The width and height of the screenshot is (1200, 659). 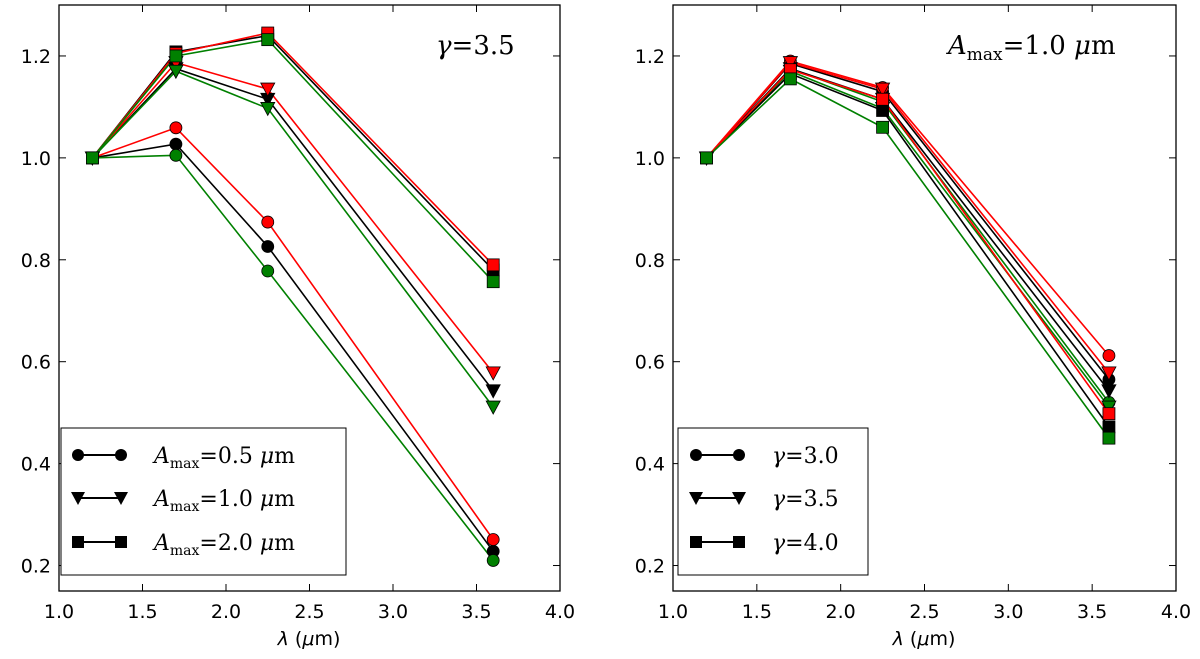 What do you see at coordinates (36, 57) in the screenshot?
I see `left-y-tick-label: 1.2` at bounding box center [36, 57].